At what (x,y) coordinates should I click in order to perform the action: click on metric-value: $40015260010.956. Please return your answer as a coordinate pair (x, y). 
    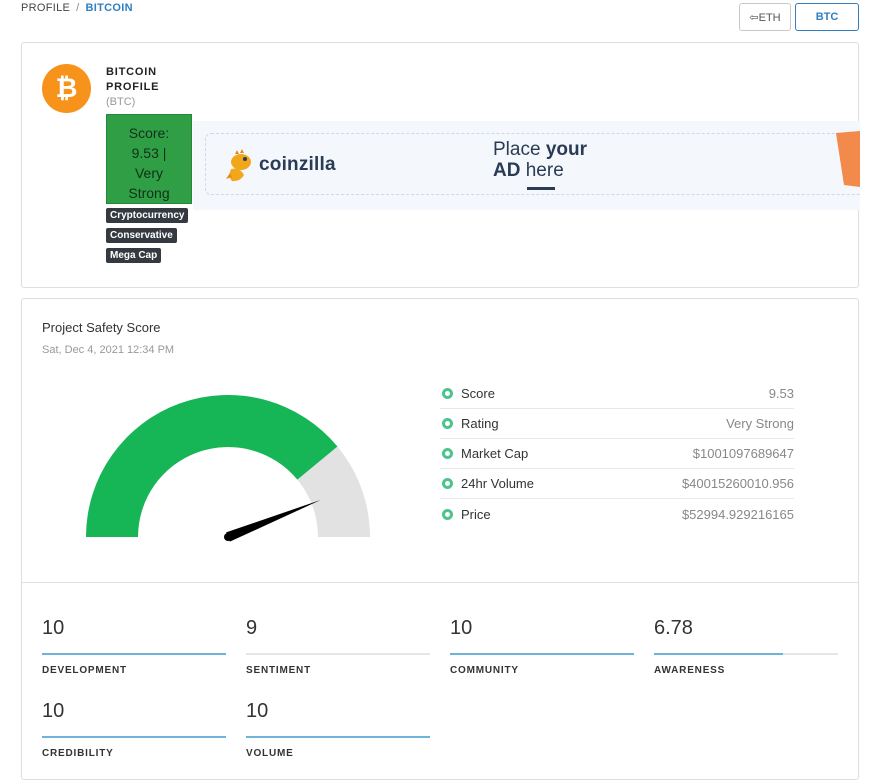
    Looking at the image, I should click on (737, 483).